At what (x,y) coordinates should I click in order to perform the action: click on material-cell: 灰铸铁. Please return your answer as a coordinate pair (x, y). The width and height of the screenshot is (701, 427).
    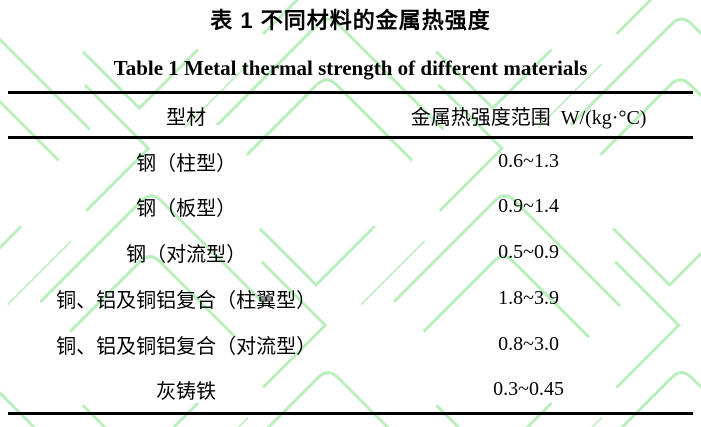
    Looking at the image, I should click on (186, 392).